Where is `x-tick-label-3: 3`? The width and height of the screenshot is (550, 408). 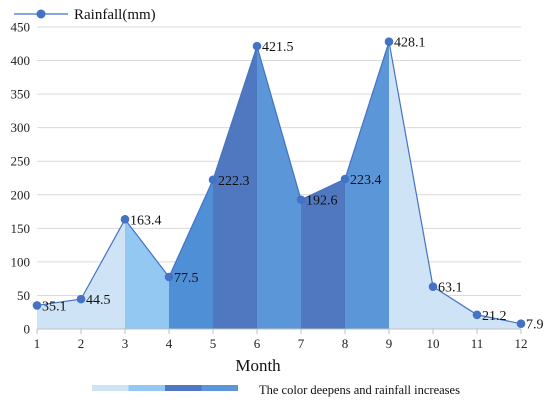
x-tick-label-3: 3 is located at coordinates (125, 343).